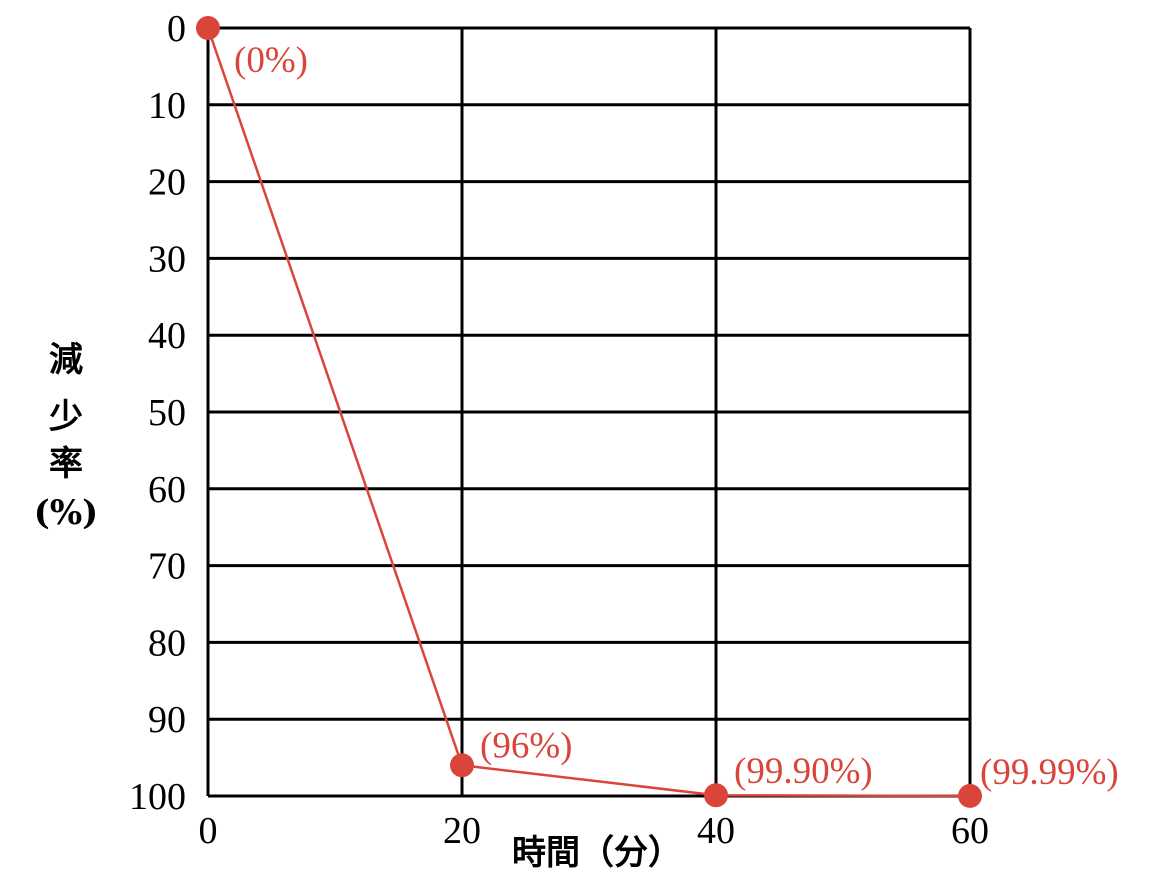 The image size is (1166, 893). I want to click on y-axis-title-part: 減, so click(66, 360).